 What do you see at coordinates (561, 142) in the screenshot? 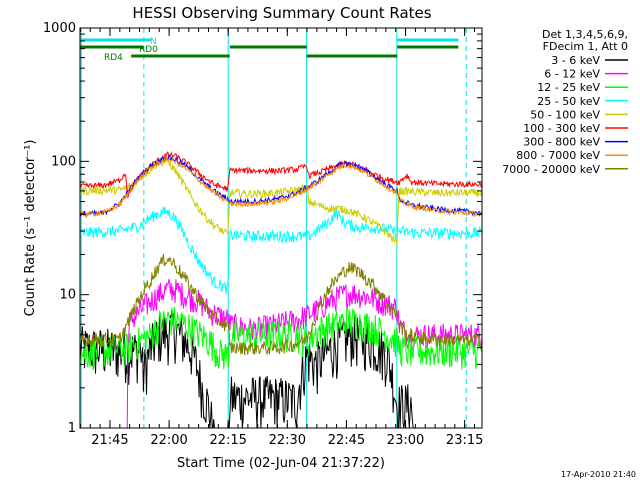
I see `legend-label-6: 300 - 800 keV` at bounding box center [561, 142].